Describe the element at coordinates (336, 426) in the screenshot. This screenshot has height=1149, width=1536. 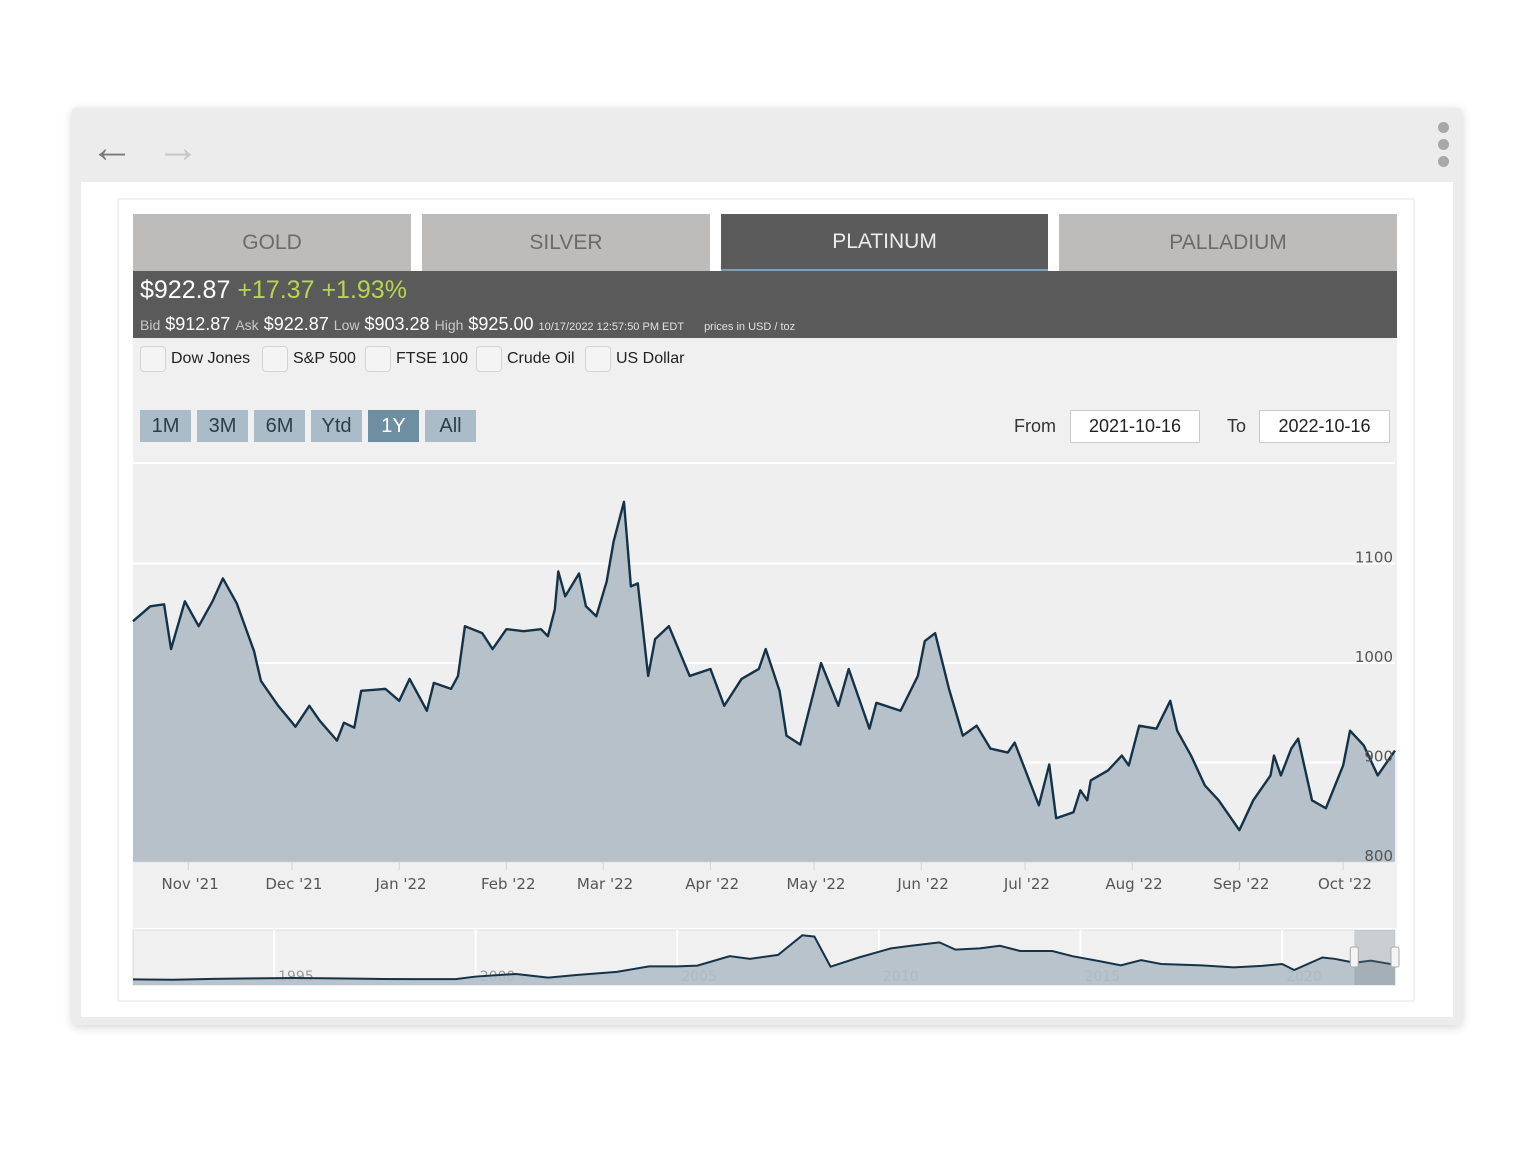
I see `range-ytd-button: Ytd` at that location.